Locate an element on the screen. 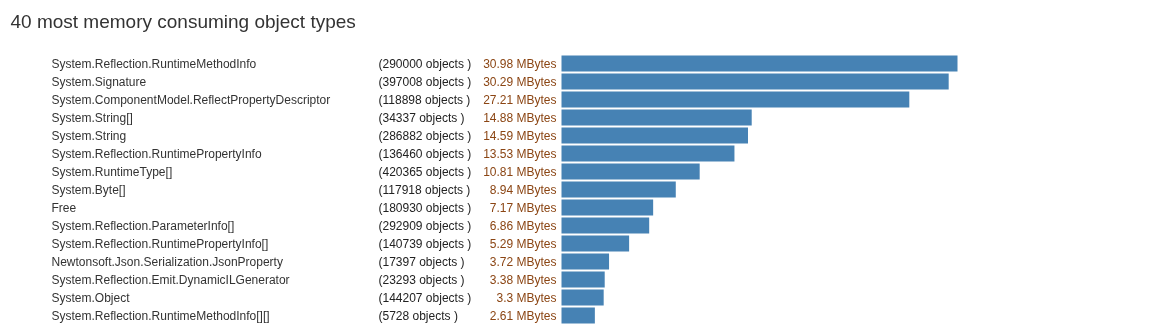  text: (136460 objects ) is located at coordinates (425, 153).